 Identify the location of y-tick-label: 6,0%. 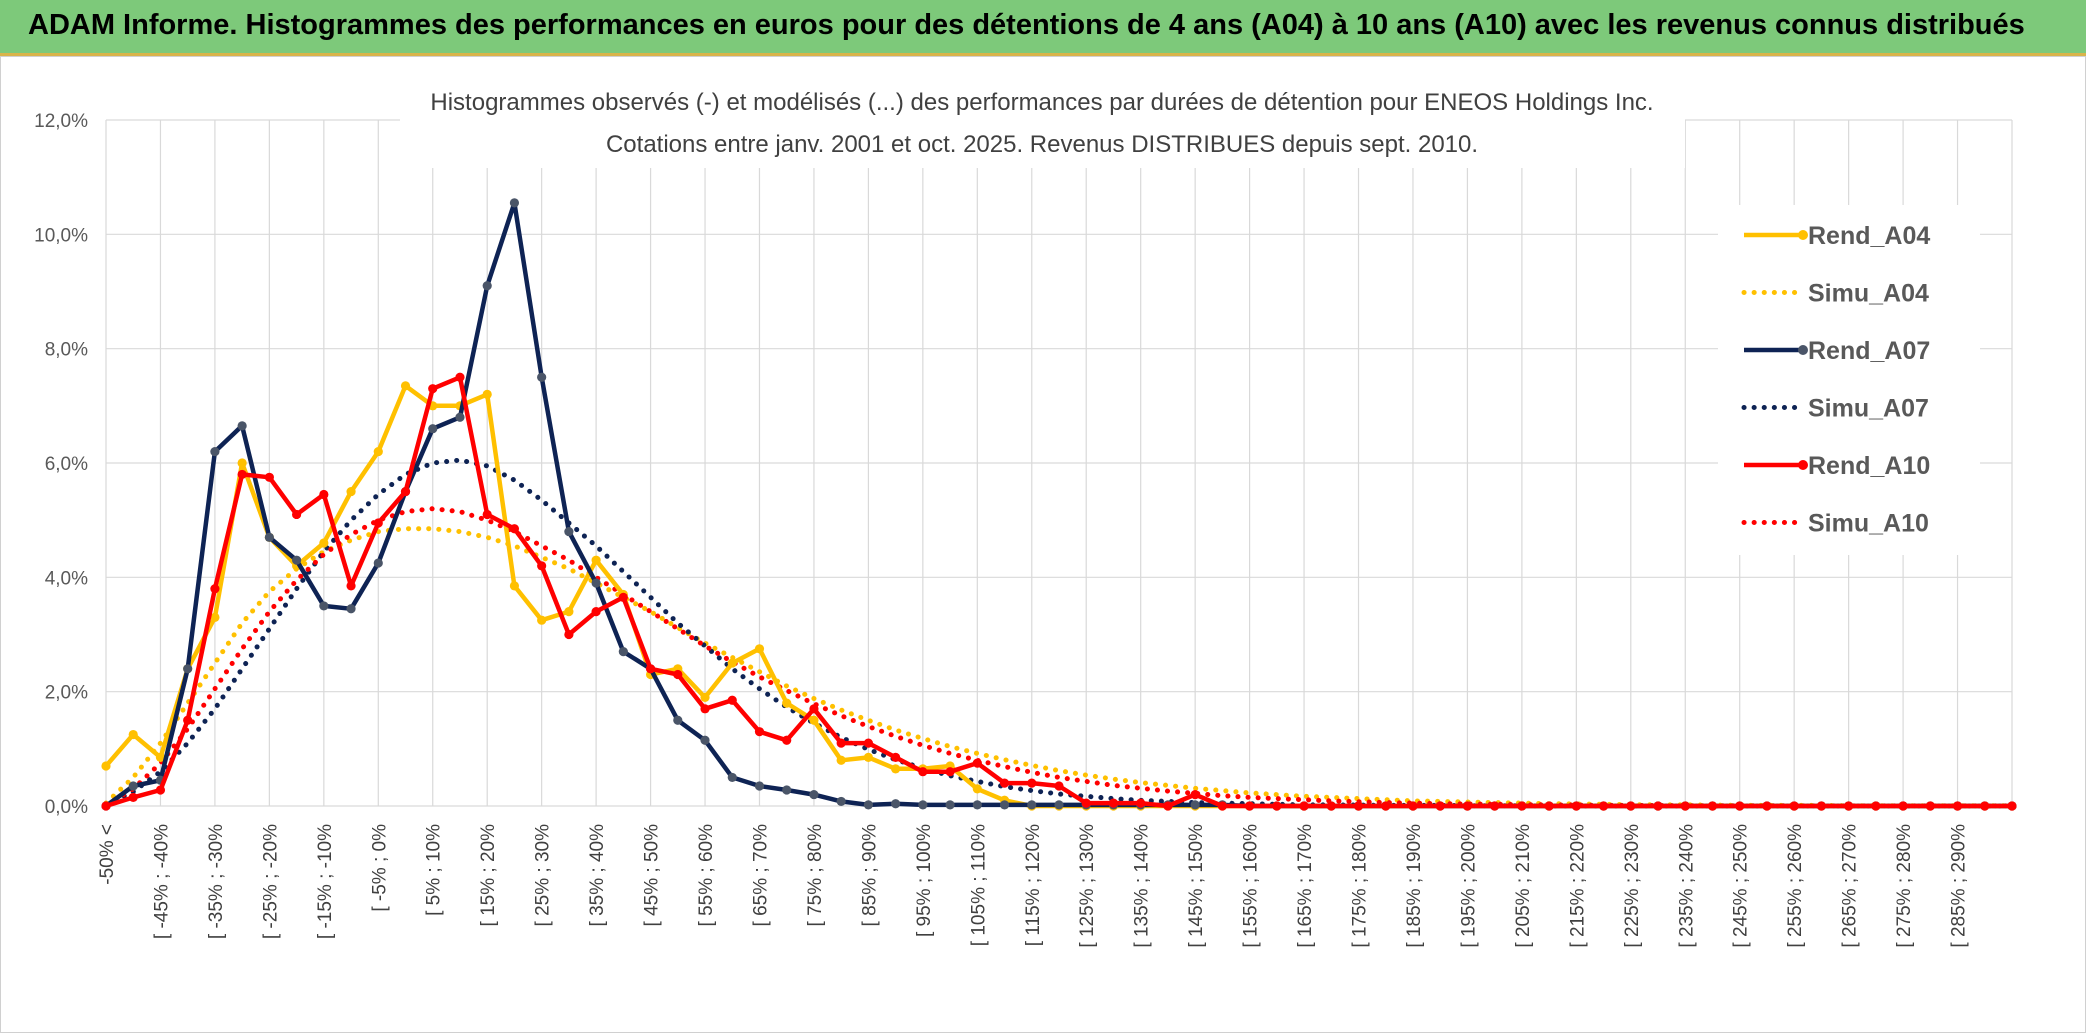
(66, 464).